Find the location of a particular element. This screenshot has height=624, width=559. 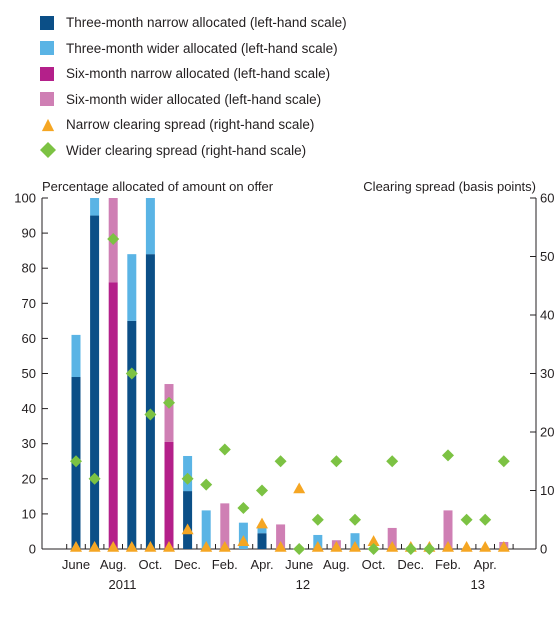

legend-label: Wider clearing spread (right-hand scale) is located at coordinates (186, 150).